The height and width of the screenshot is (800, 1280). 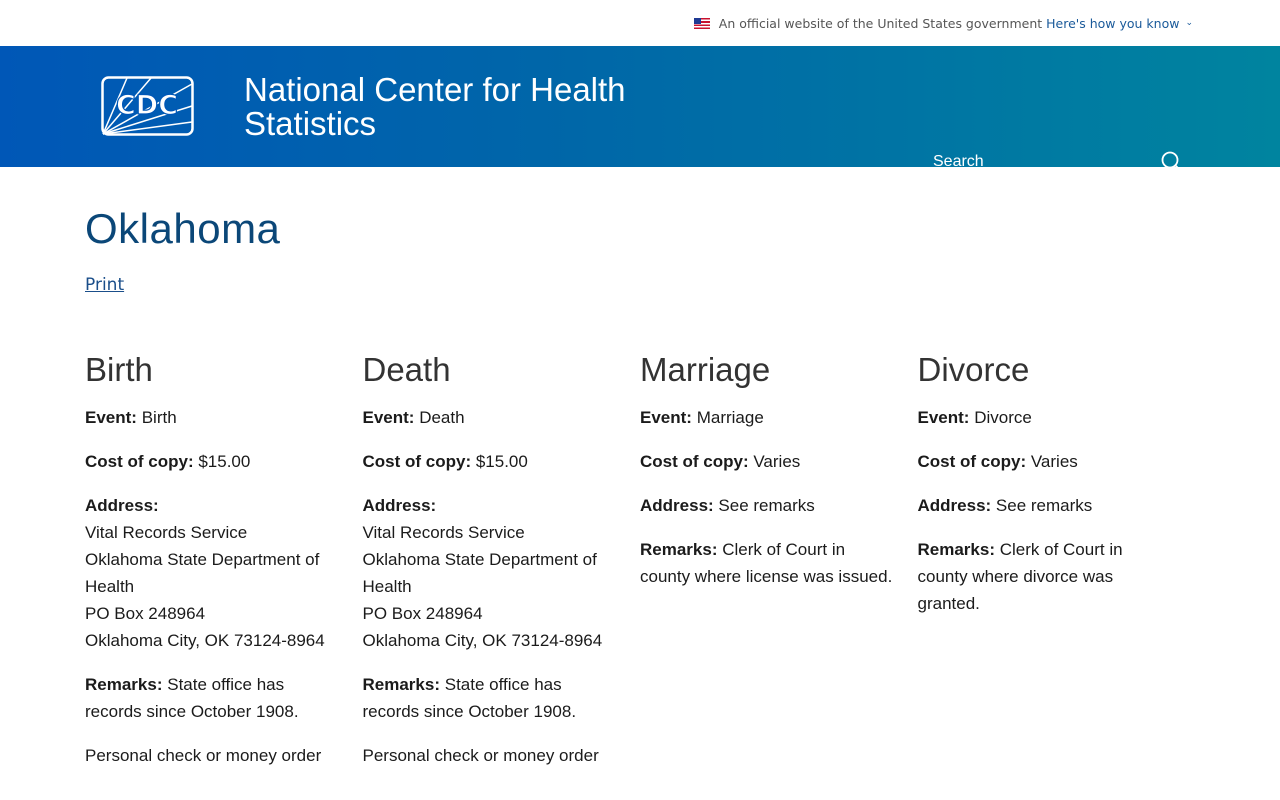 What do you see at coordinates (1113, 23) in the screenshot?
I see `heres-how-you-know-link: Here's how you know` at bounding box center [1113, 23].